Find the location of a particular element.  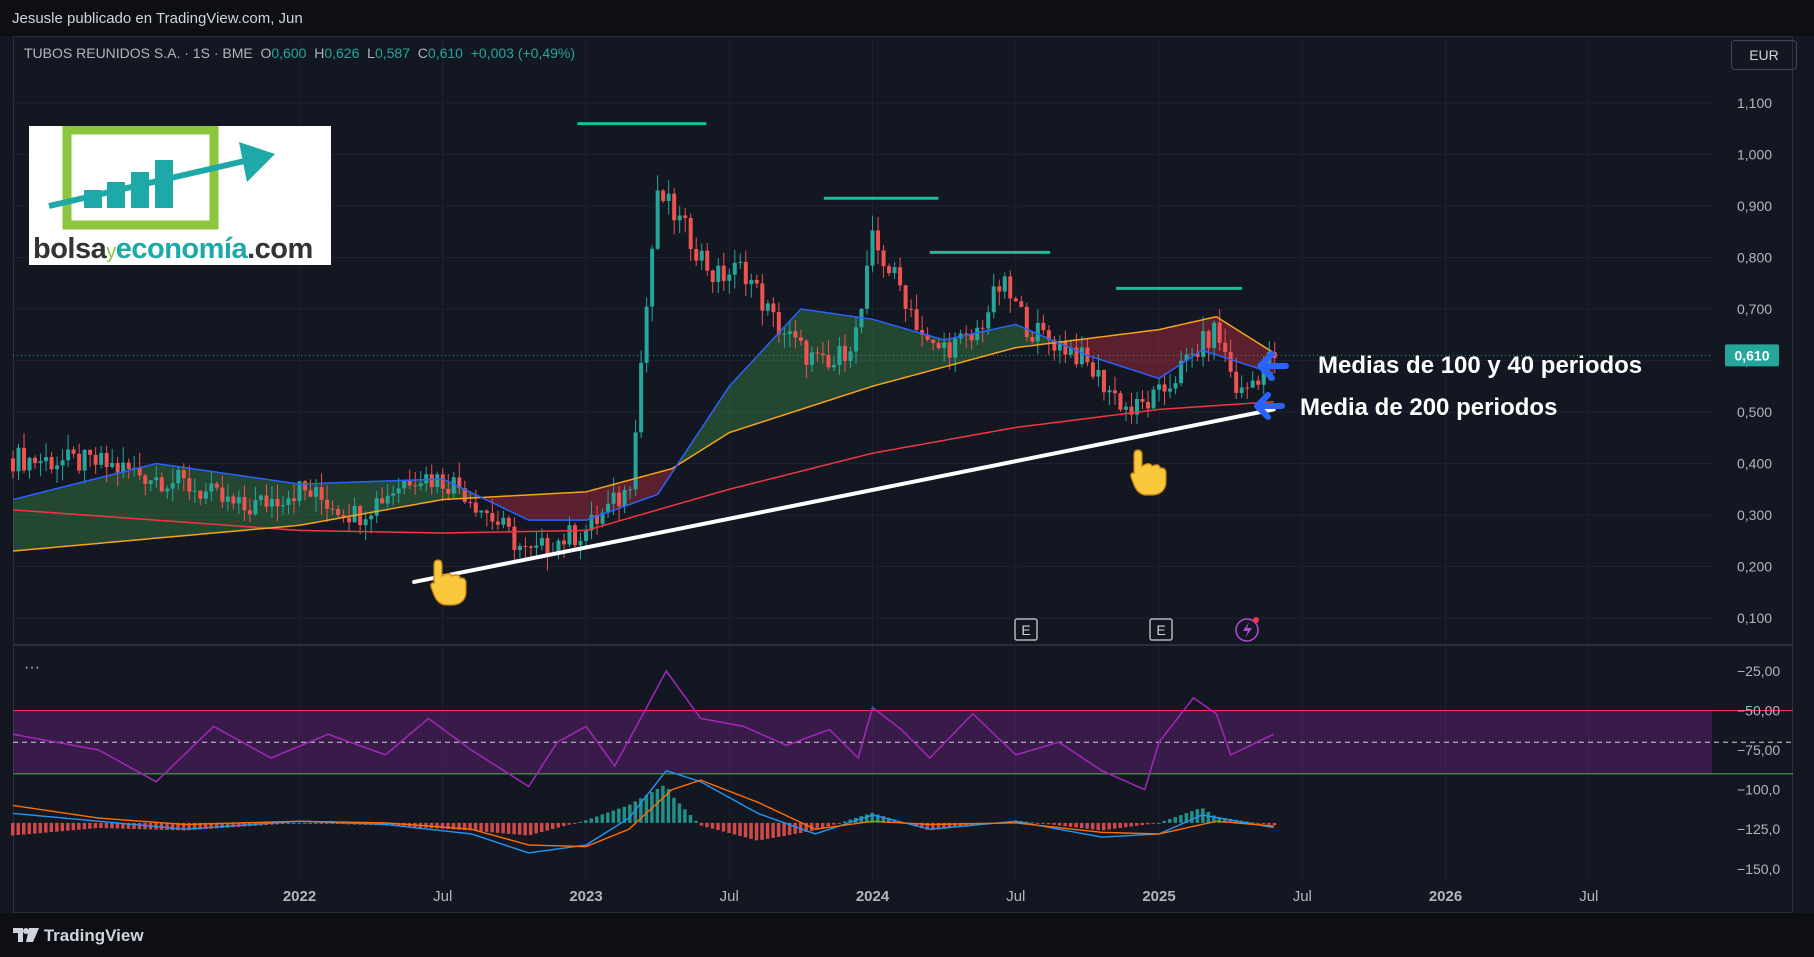

dividend-marker is located at coordinates (1247, 629).